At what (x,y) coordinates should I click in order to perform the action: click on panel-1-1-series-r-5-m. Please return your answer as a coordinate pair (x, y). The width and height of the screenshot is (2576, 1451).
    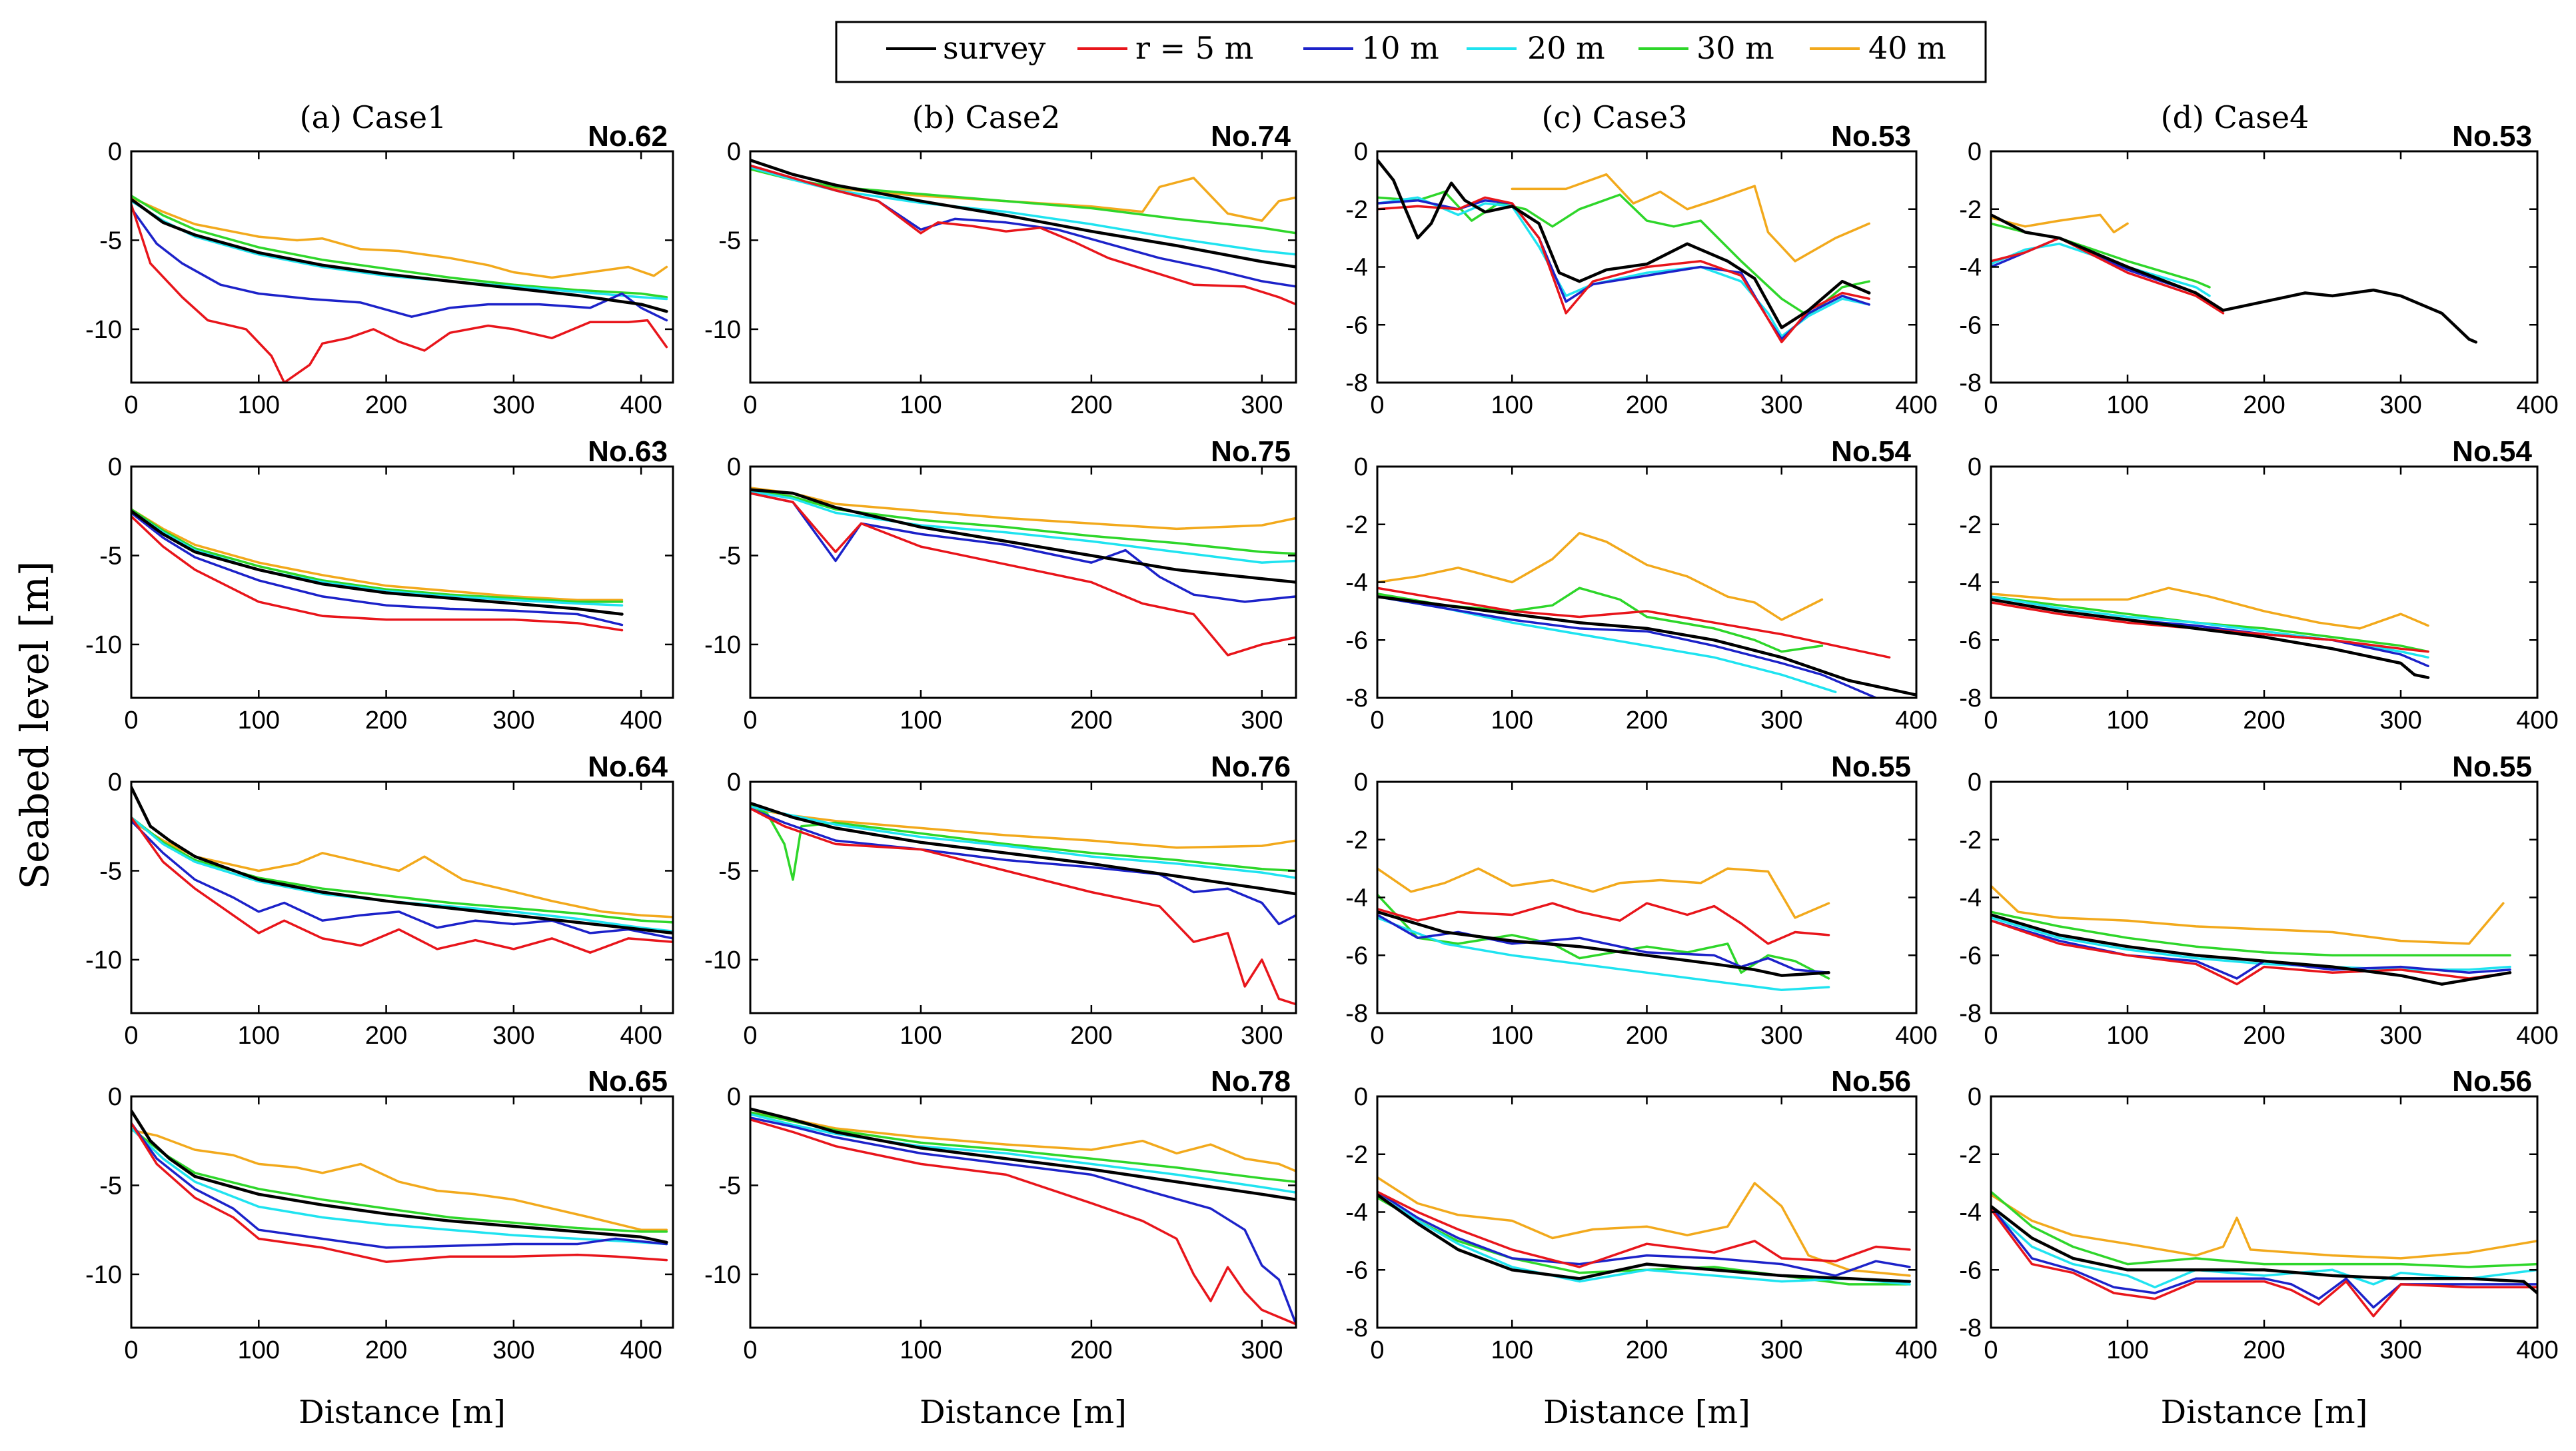
    Looking at the image, I should click on (400, 293).